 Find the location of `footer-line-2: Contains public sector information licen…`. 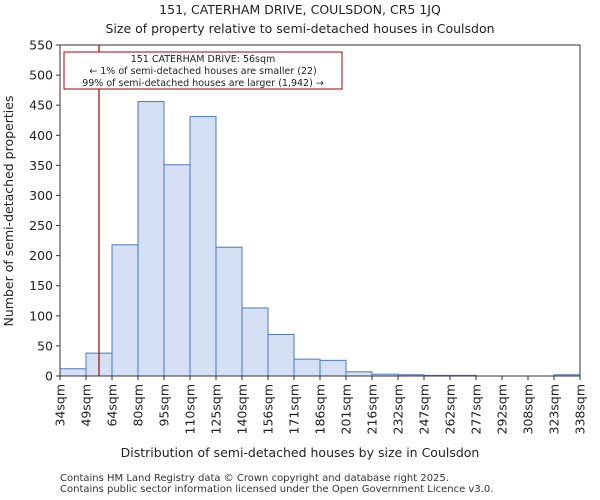

footer-line-2: Contains public sector information licen… is located at coordinates (277, 489).